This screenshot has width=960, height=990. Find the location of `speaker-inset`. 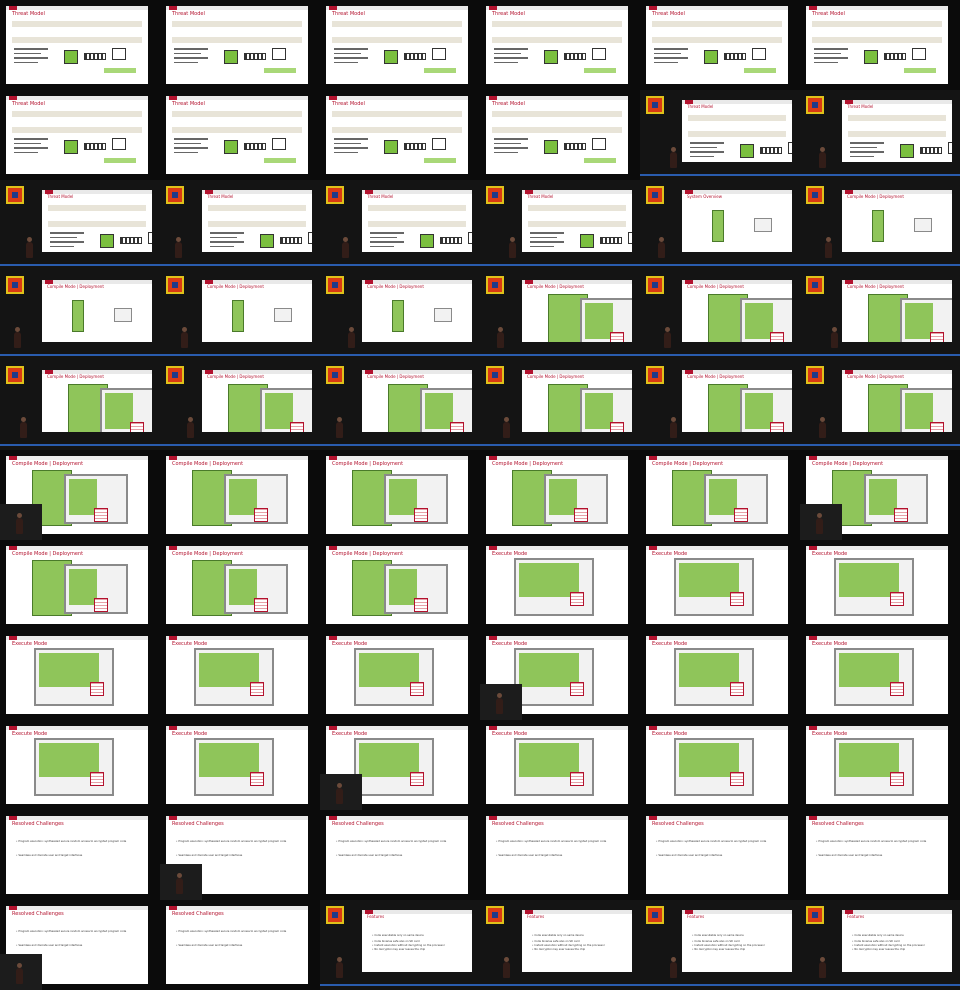

speaker-inset is located at coordinates (181, 882).